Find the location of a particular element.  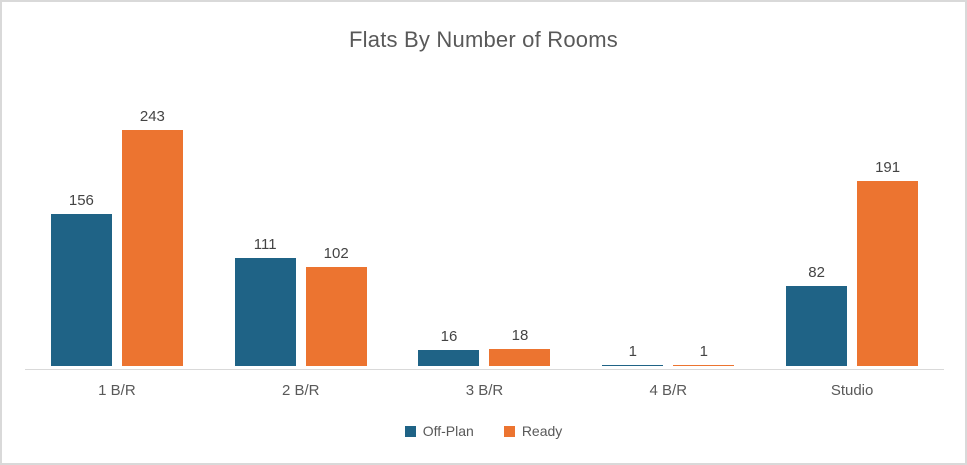

bar-column: 191 is located at coordinates (888, 262).